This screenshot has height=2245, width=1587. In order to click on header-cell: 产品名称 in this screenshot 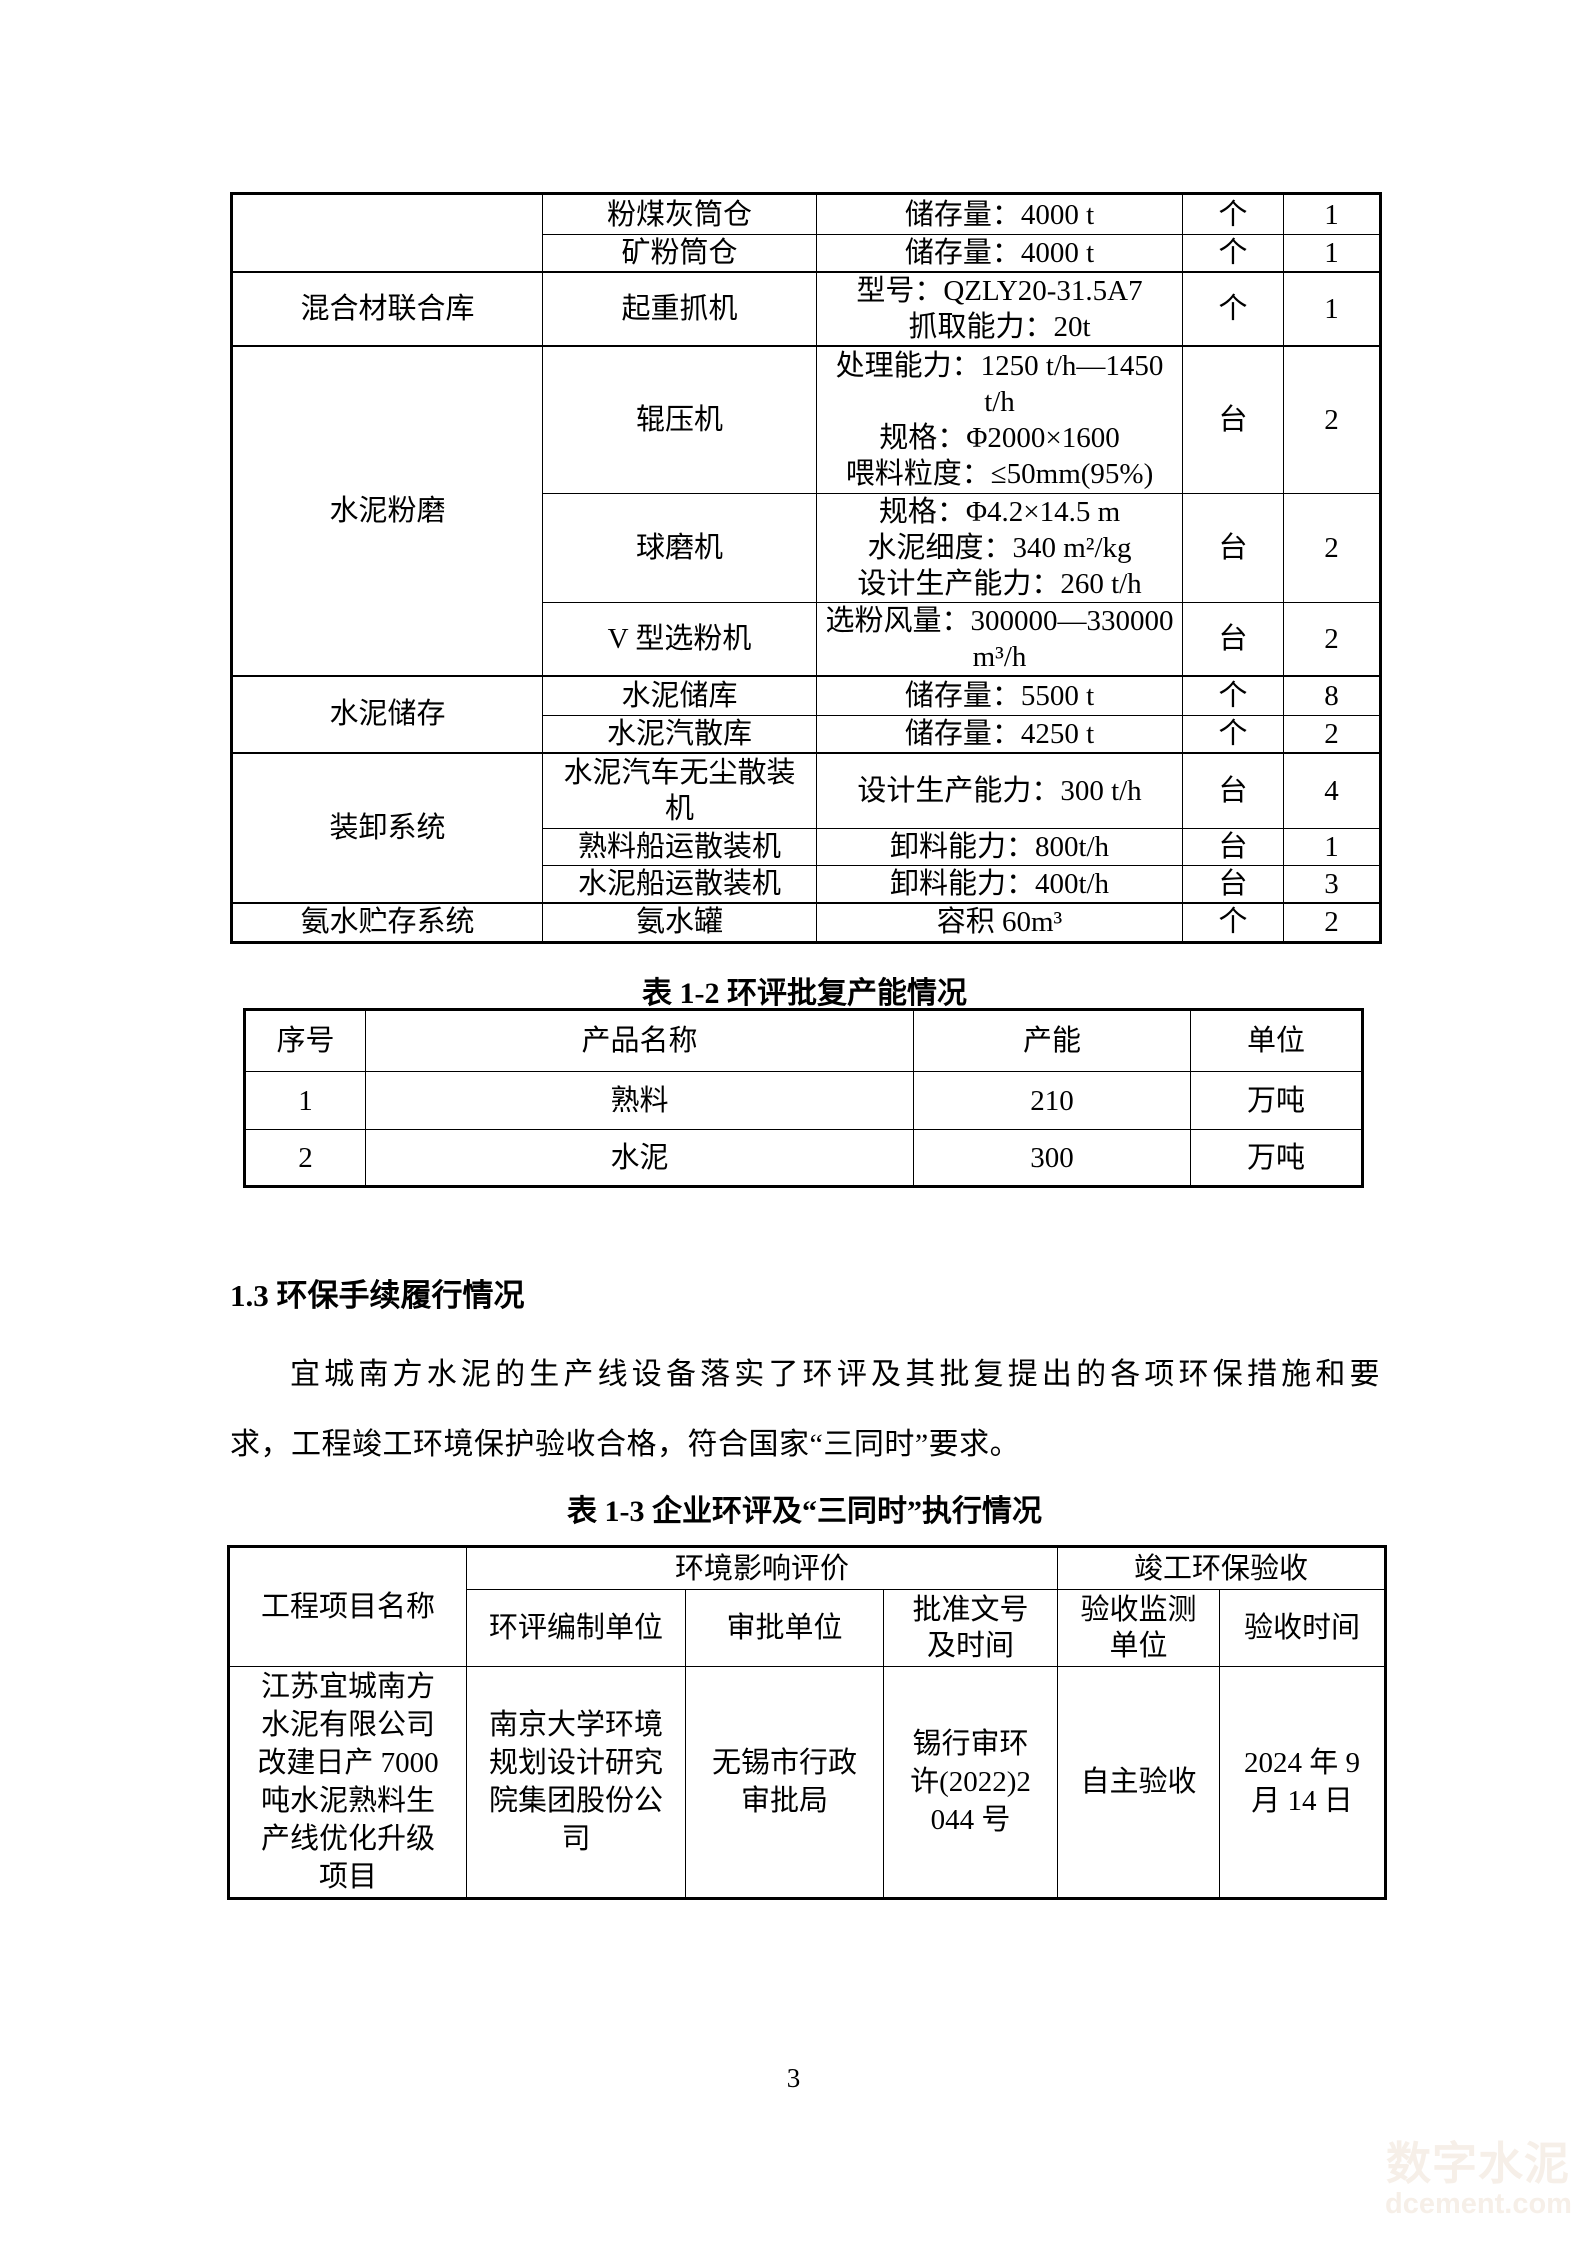, I will do `click(639, 1040)`.